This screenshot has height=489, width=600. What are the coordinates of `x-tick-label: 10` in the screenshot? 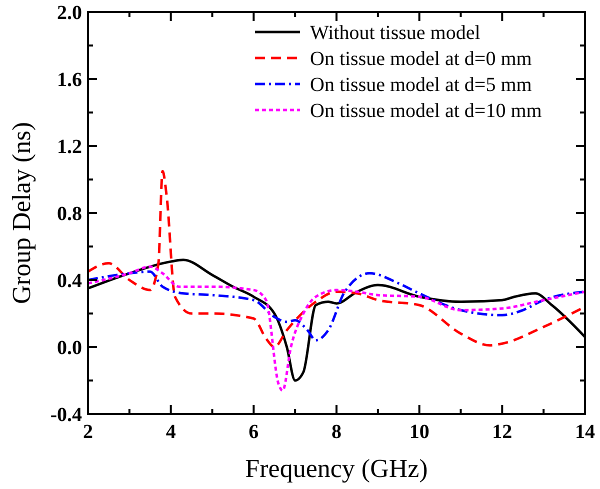 It's located at (419, 432).